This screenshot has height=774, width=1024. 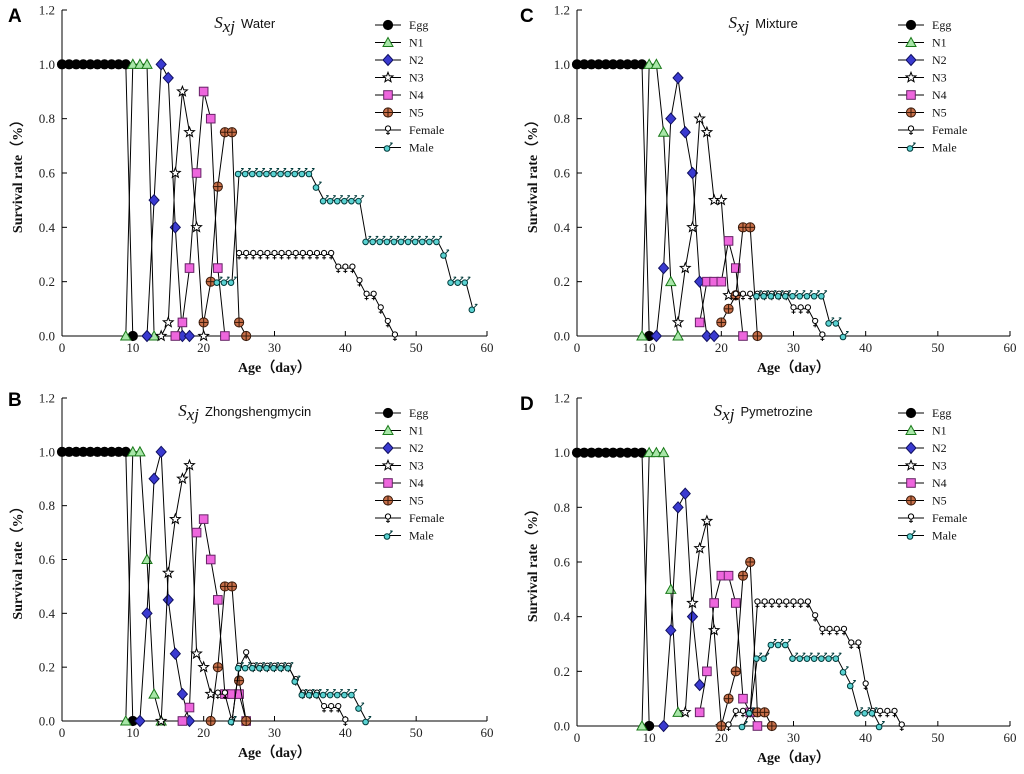 I want to click on legend-item-n4: N4, so click(x=922, y=483).